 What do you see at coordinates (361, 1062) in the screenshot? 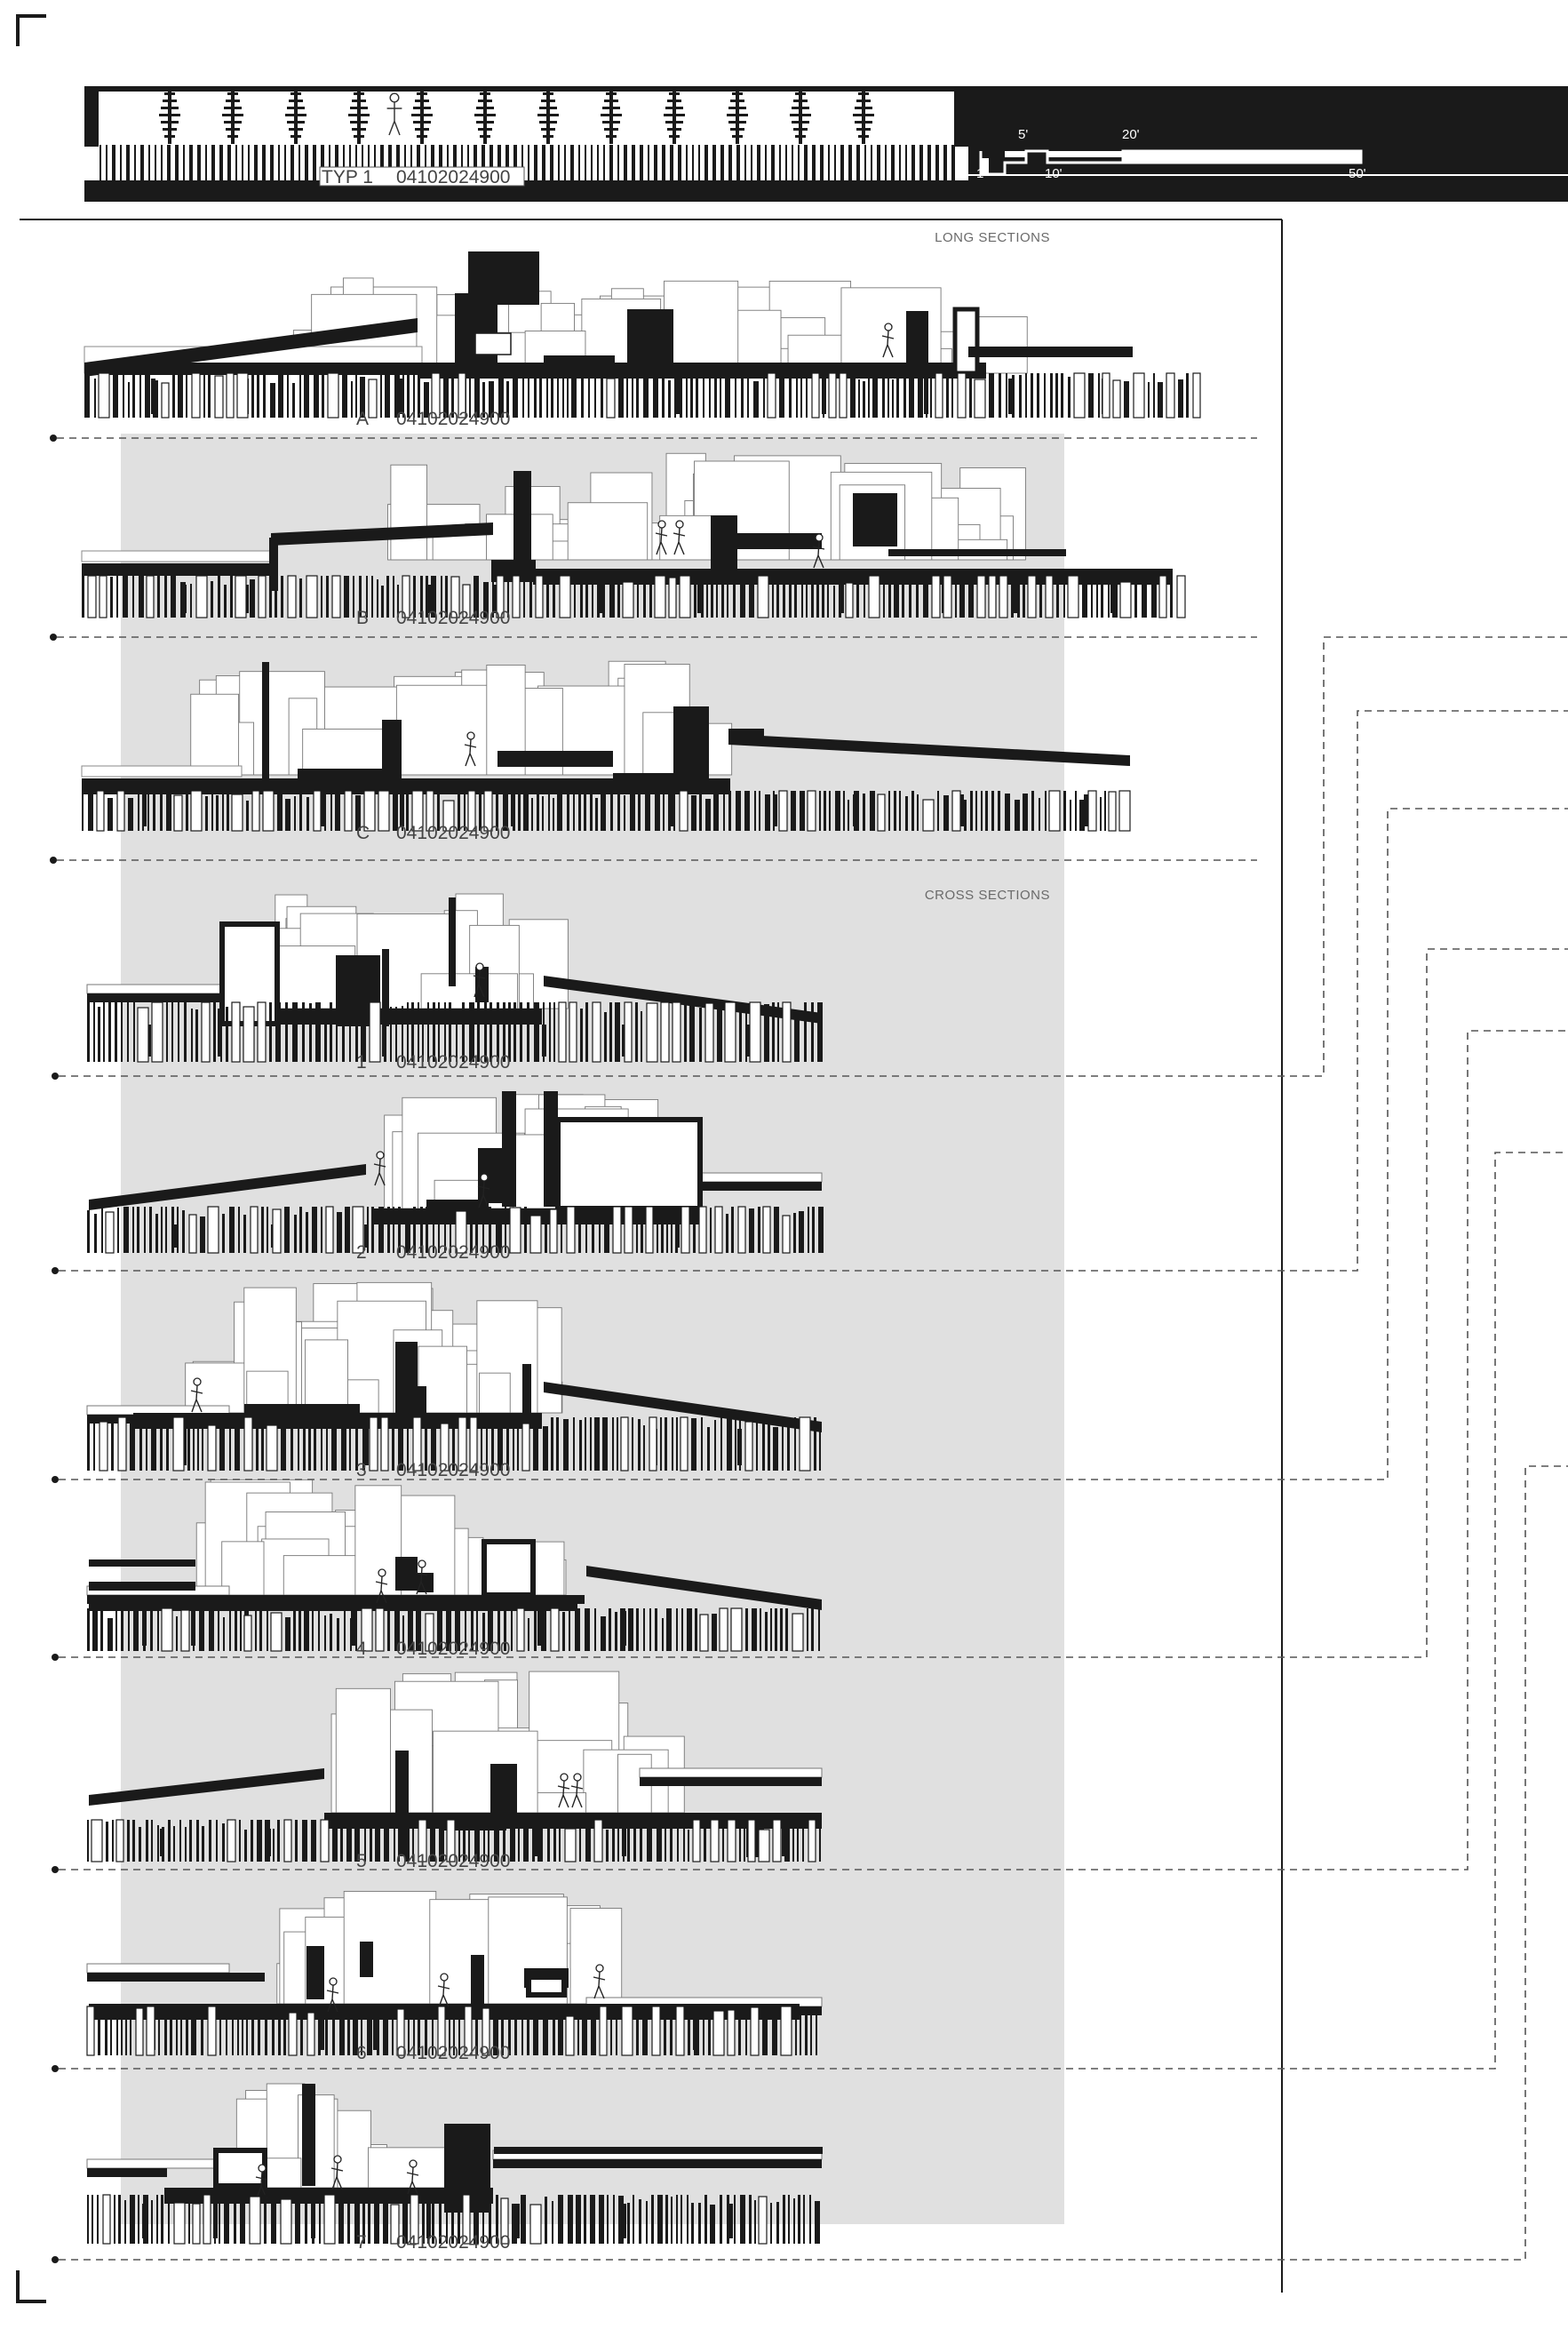
I see `section-1-id: 1` at bounding box center [361, 1062].